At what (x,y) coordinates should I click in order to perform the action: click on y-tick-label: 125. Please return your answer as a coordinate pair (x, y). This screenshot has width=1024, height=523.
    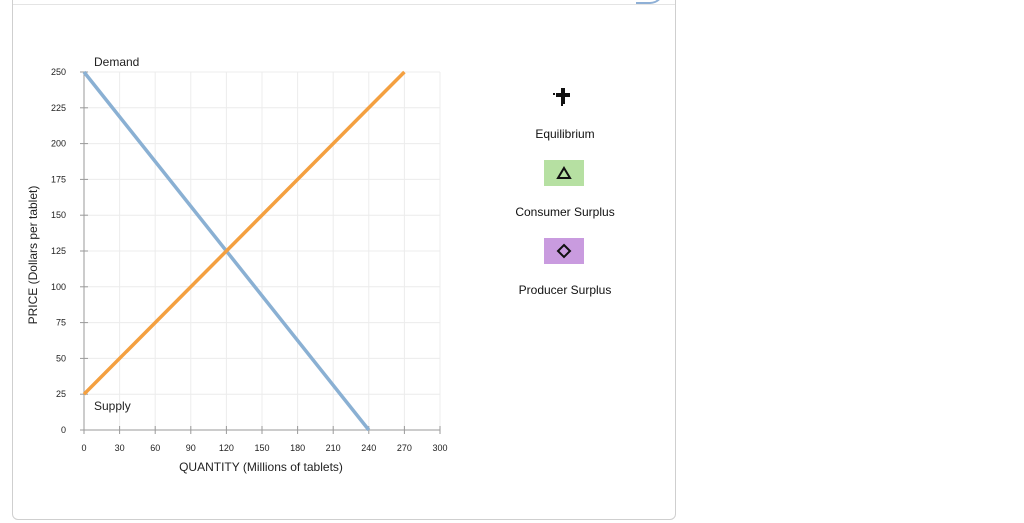
    Looking at the image, I should click on (58, 251).